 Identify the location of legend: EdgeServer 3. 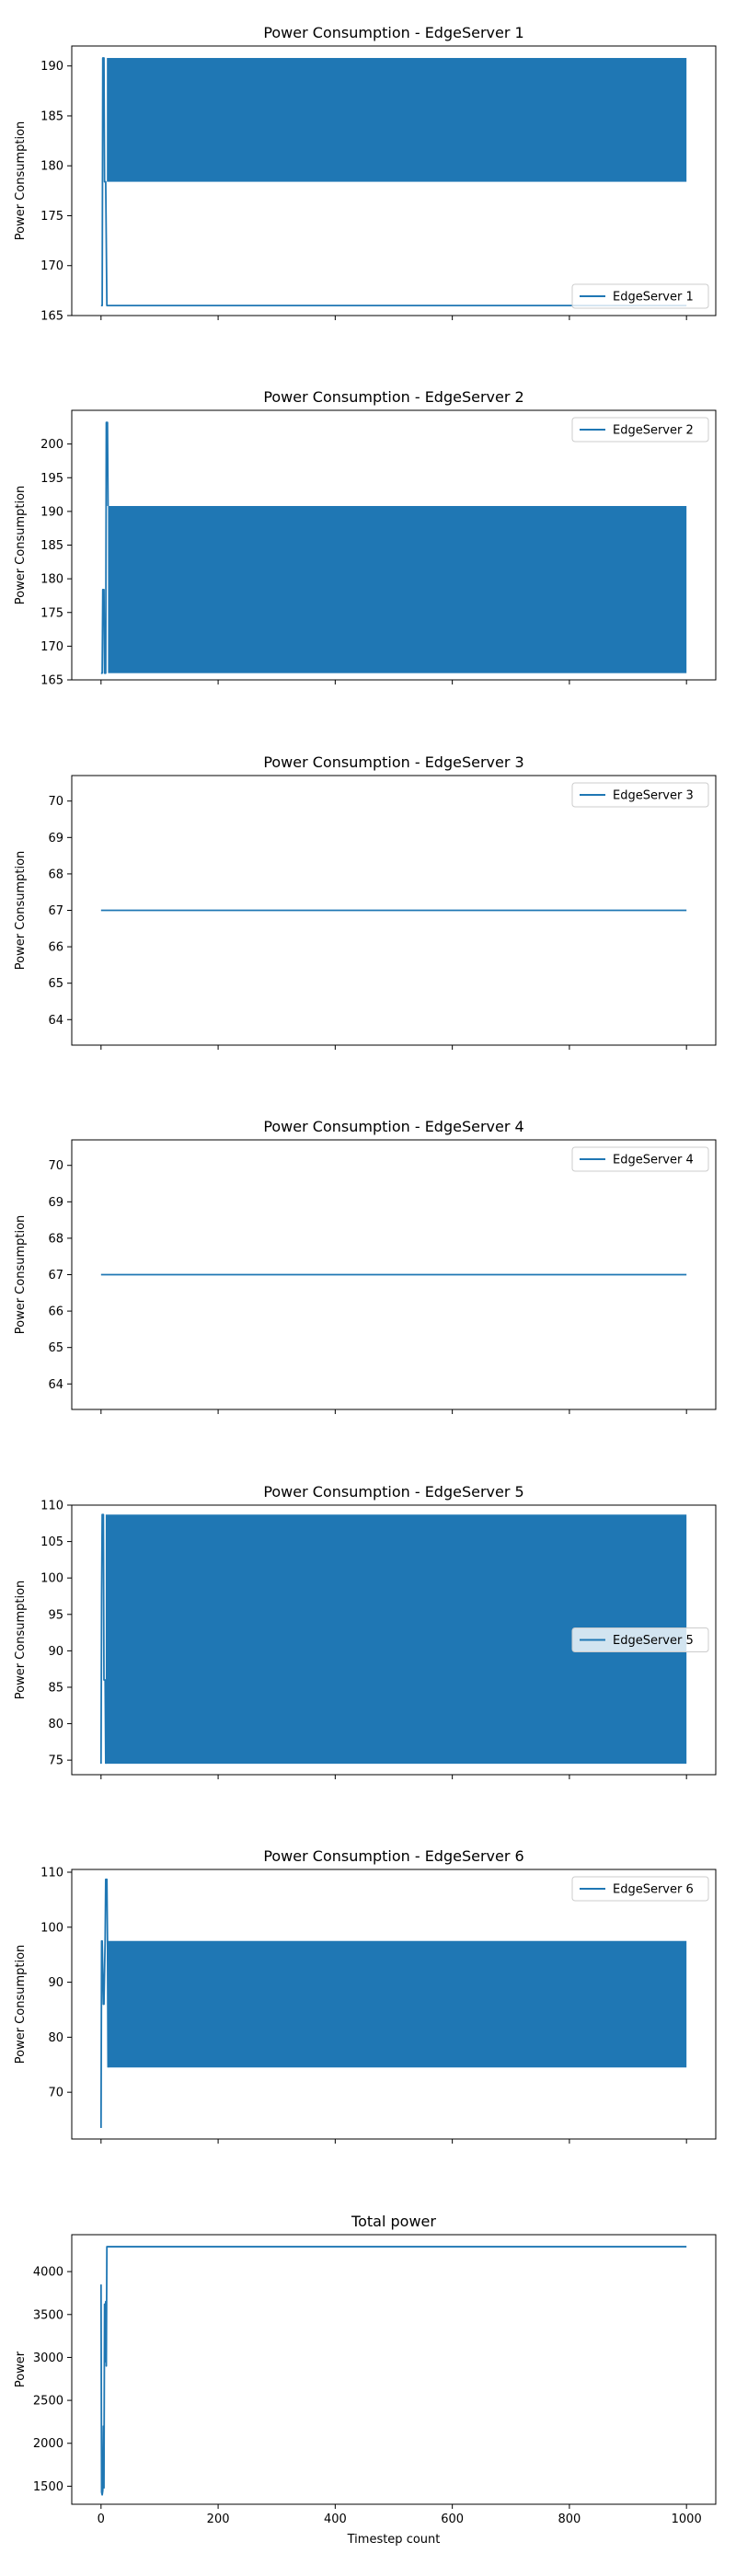
(640, 795).